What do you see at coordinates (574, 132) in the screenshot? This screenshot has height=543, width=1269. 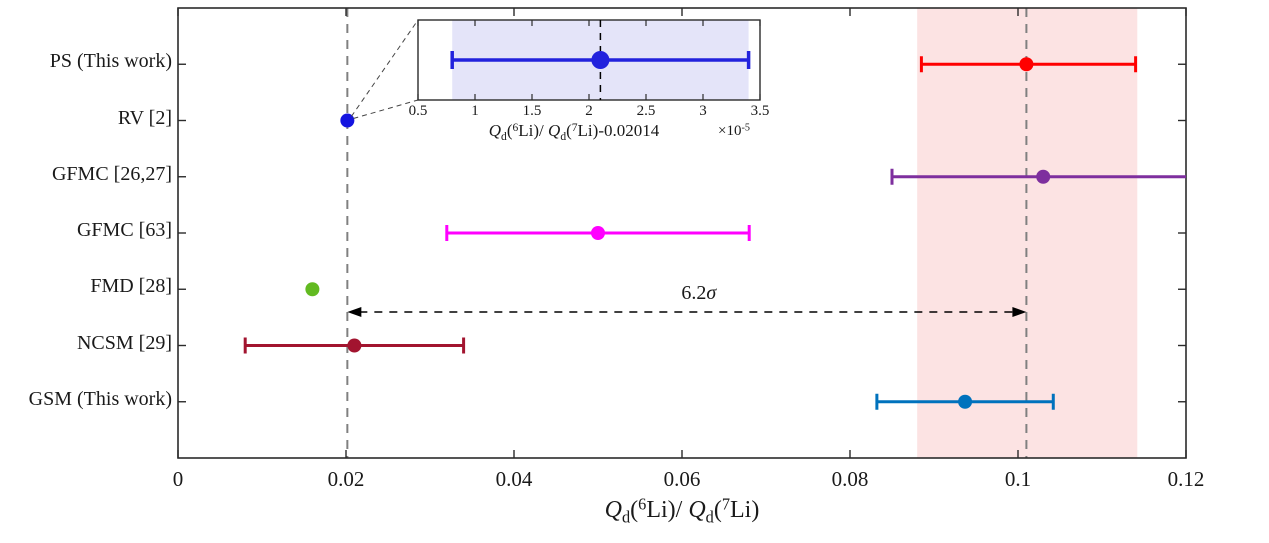 I see `inset-x-axis-label: Qd(6Li)/ Qd(7Li)-0.02014` at bounding box center [574, 132].